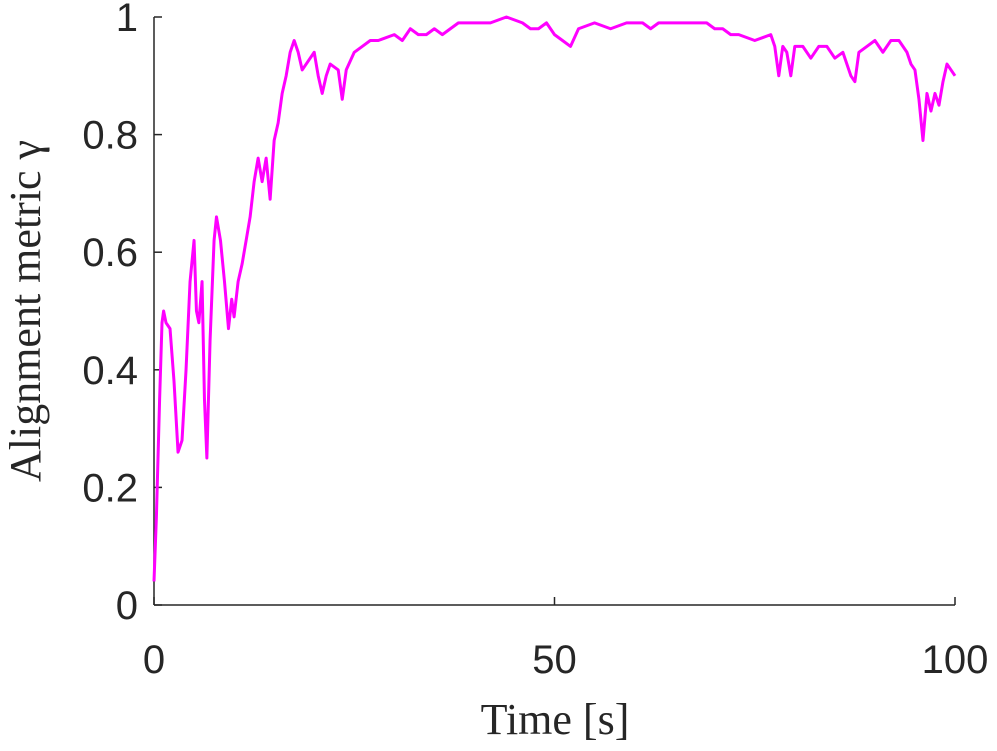  I want to click on y-axis-label: Alignment metric γ, so click(25, 311).